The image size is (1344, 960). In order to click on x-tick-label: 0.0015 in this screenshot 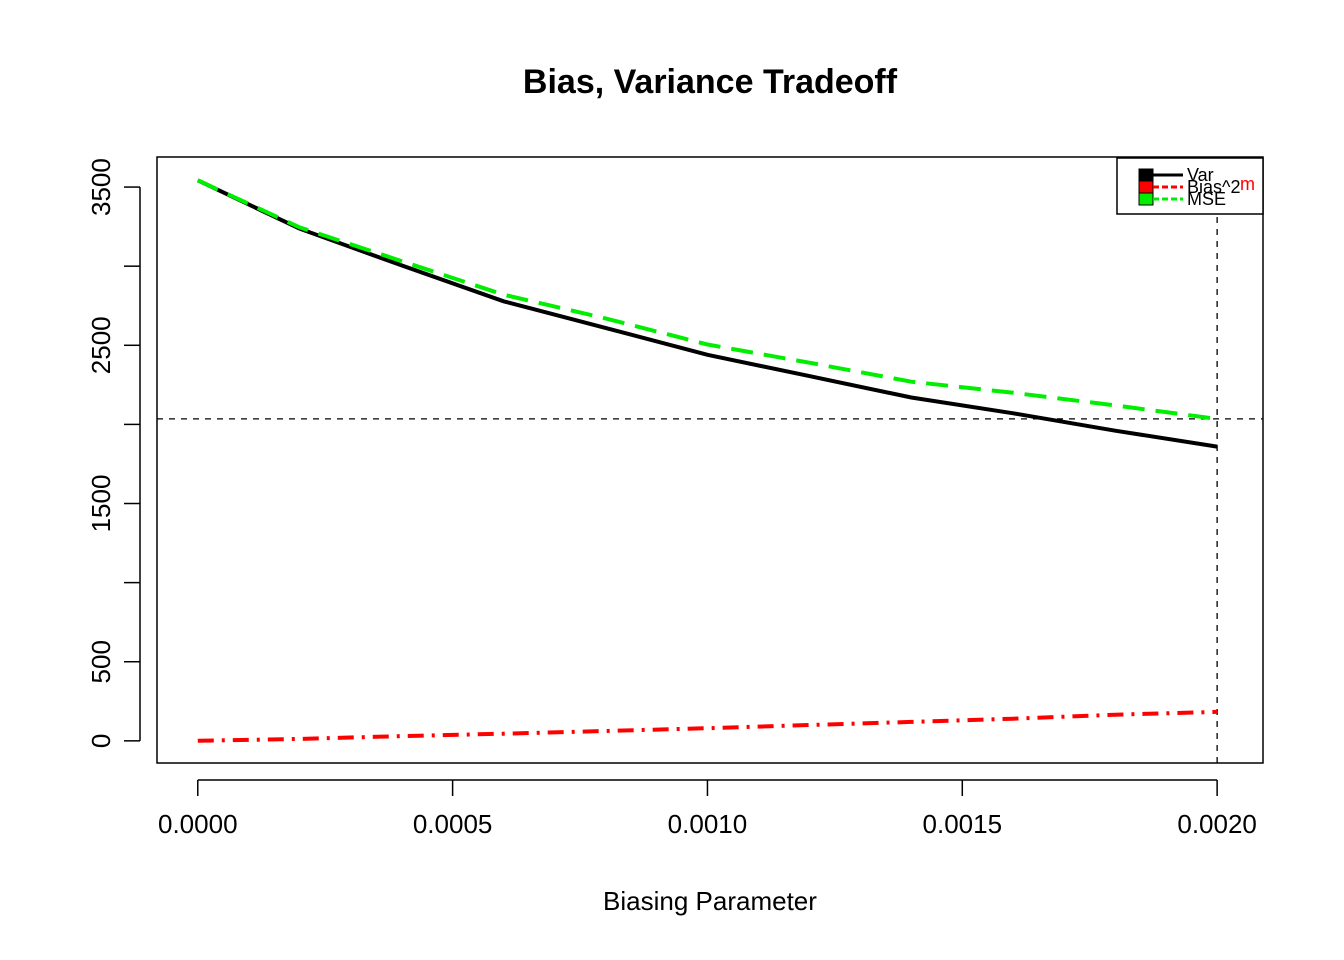, I will do `click(963, 824)`.